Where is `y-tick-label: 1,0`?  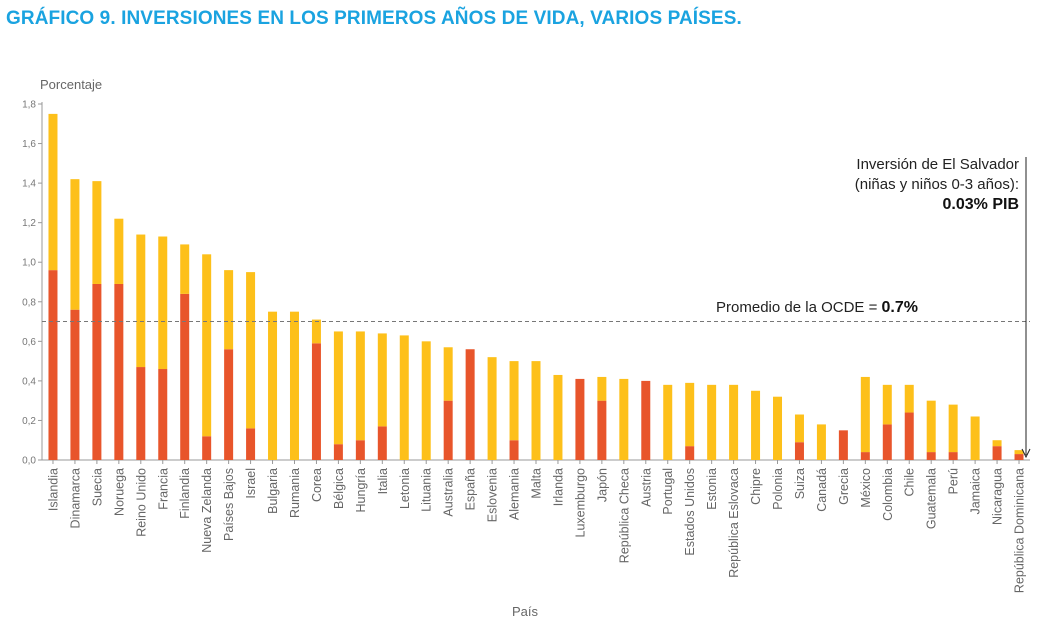
y-tick-label: 1,0 is located at coordinates (29, 263).